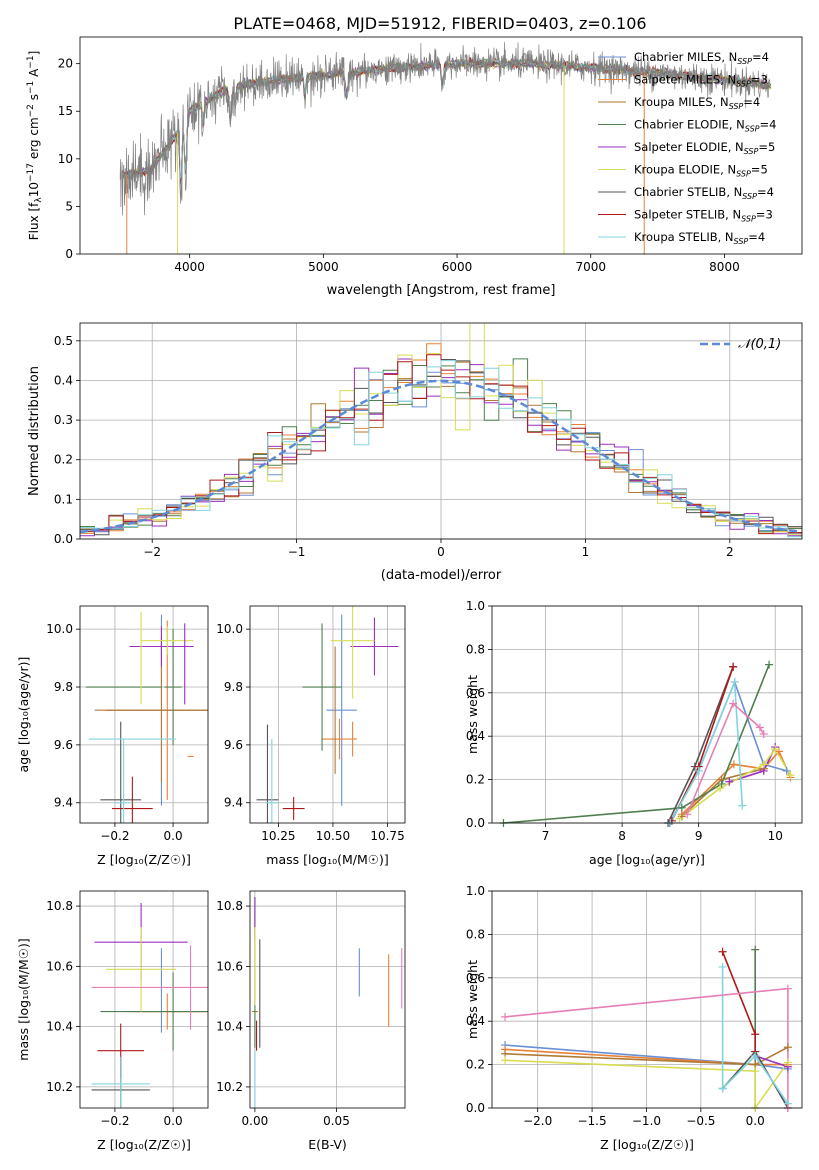 The width and height of the screenshot is (819, 1170). Describe the element at coordinates (59, 1087) in the screenshot. I see `mass-vs-Z-ytick-label: 10.2` at that location.